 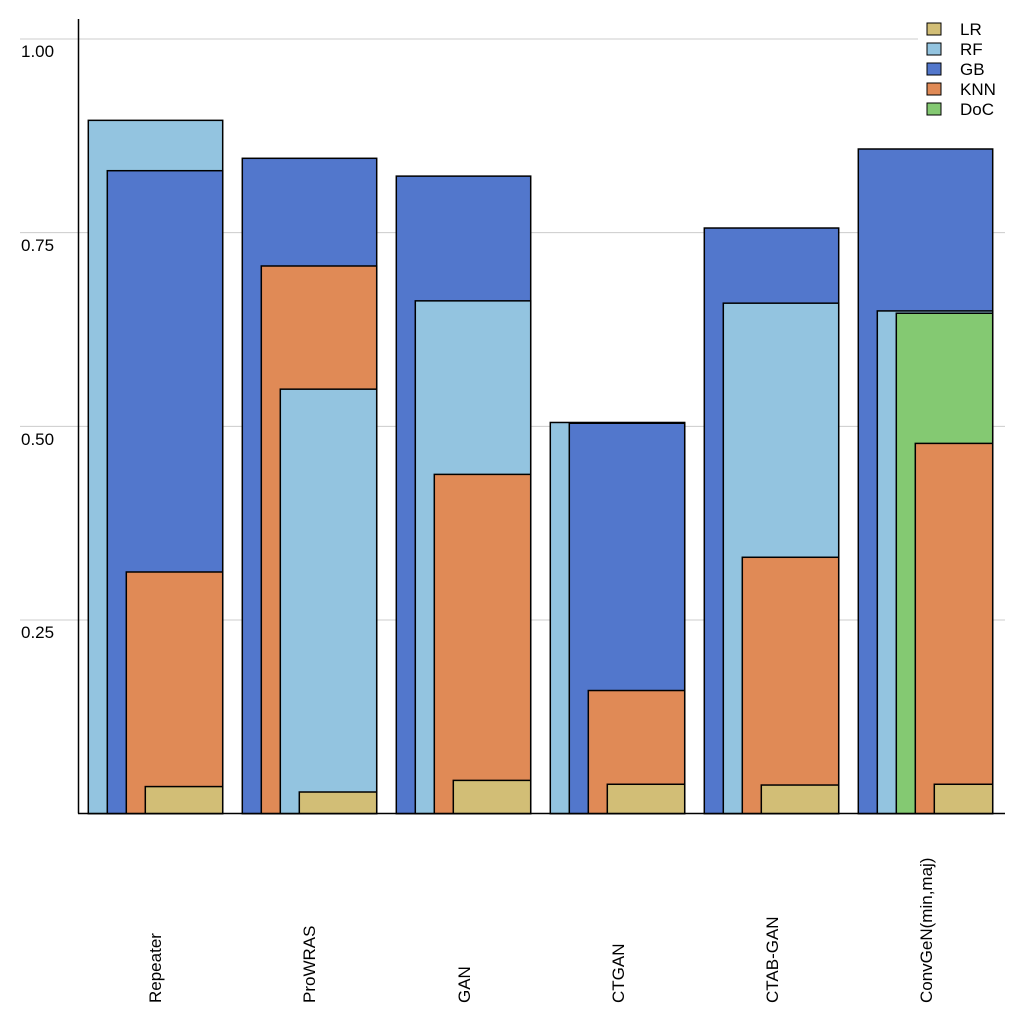 I want to click on legend: LR RF GB KNN DoC, so click(x=963, y=69).